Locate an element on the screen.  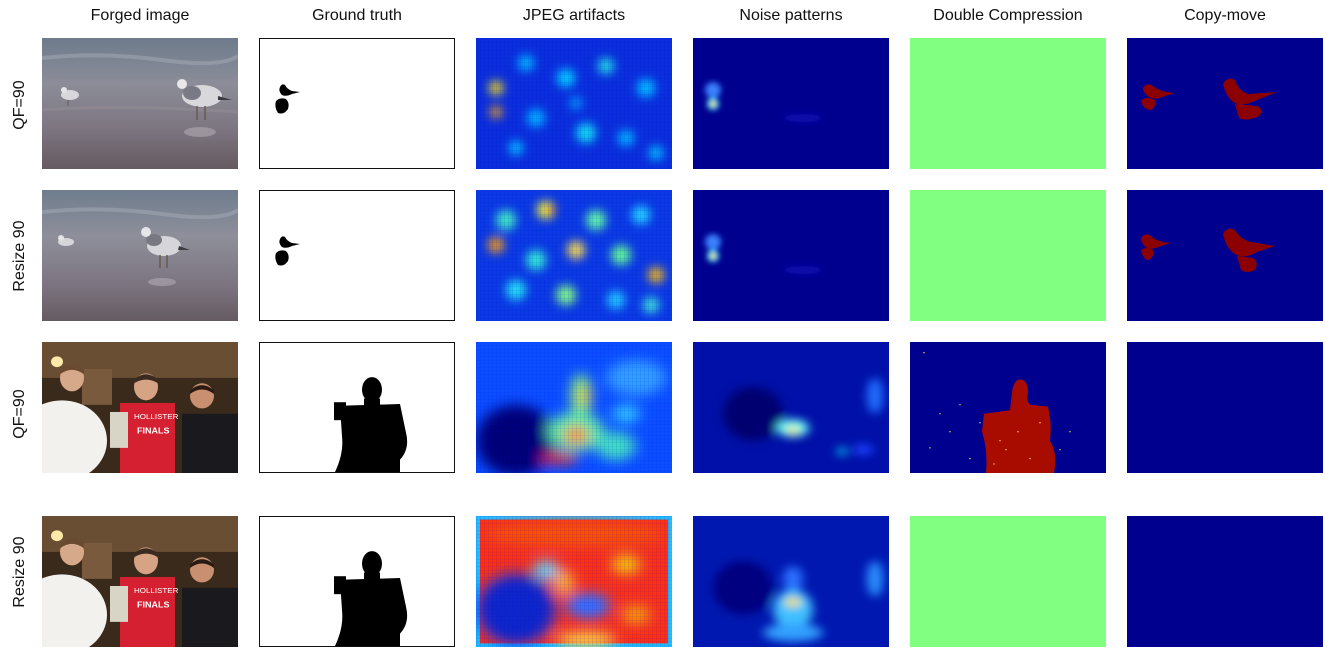
column-header-forged-image: Forged image is located at coordinates (140, 15).